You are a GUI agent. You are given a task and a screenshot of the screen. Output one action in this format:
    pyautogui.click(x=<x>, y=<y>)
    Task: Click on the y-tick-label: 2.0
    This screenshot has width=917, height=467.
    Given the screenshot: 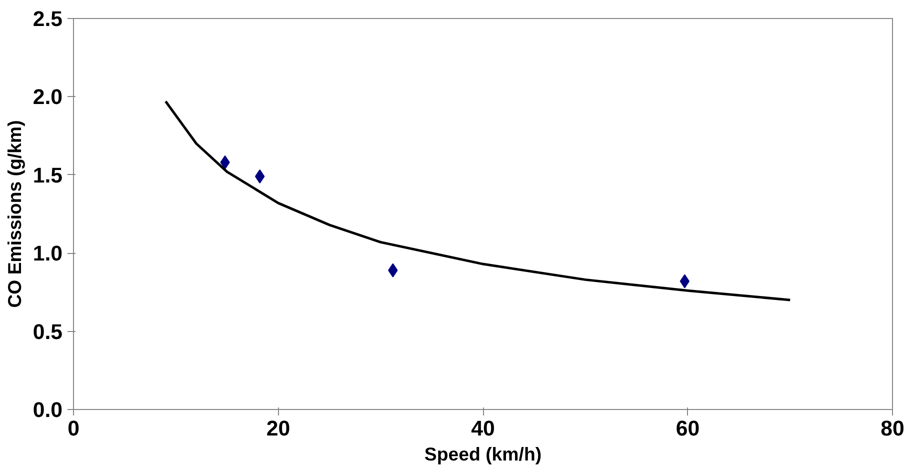 What is the action you would take?
    pyautogui.click(x=47, y=97)
    